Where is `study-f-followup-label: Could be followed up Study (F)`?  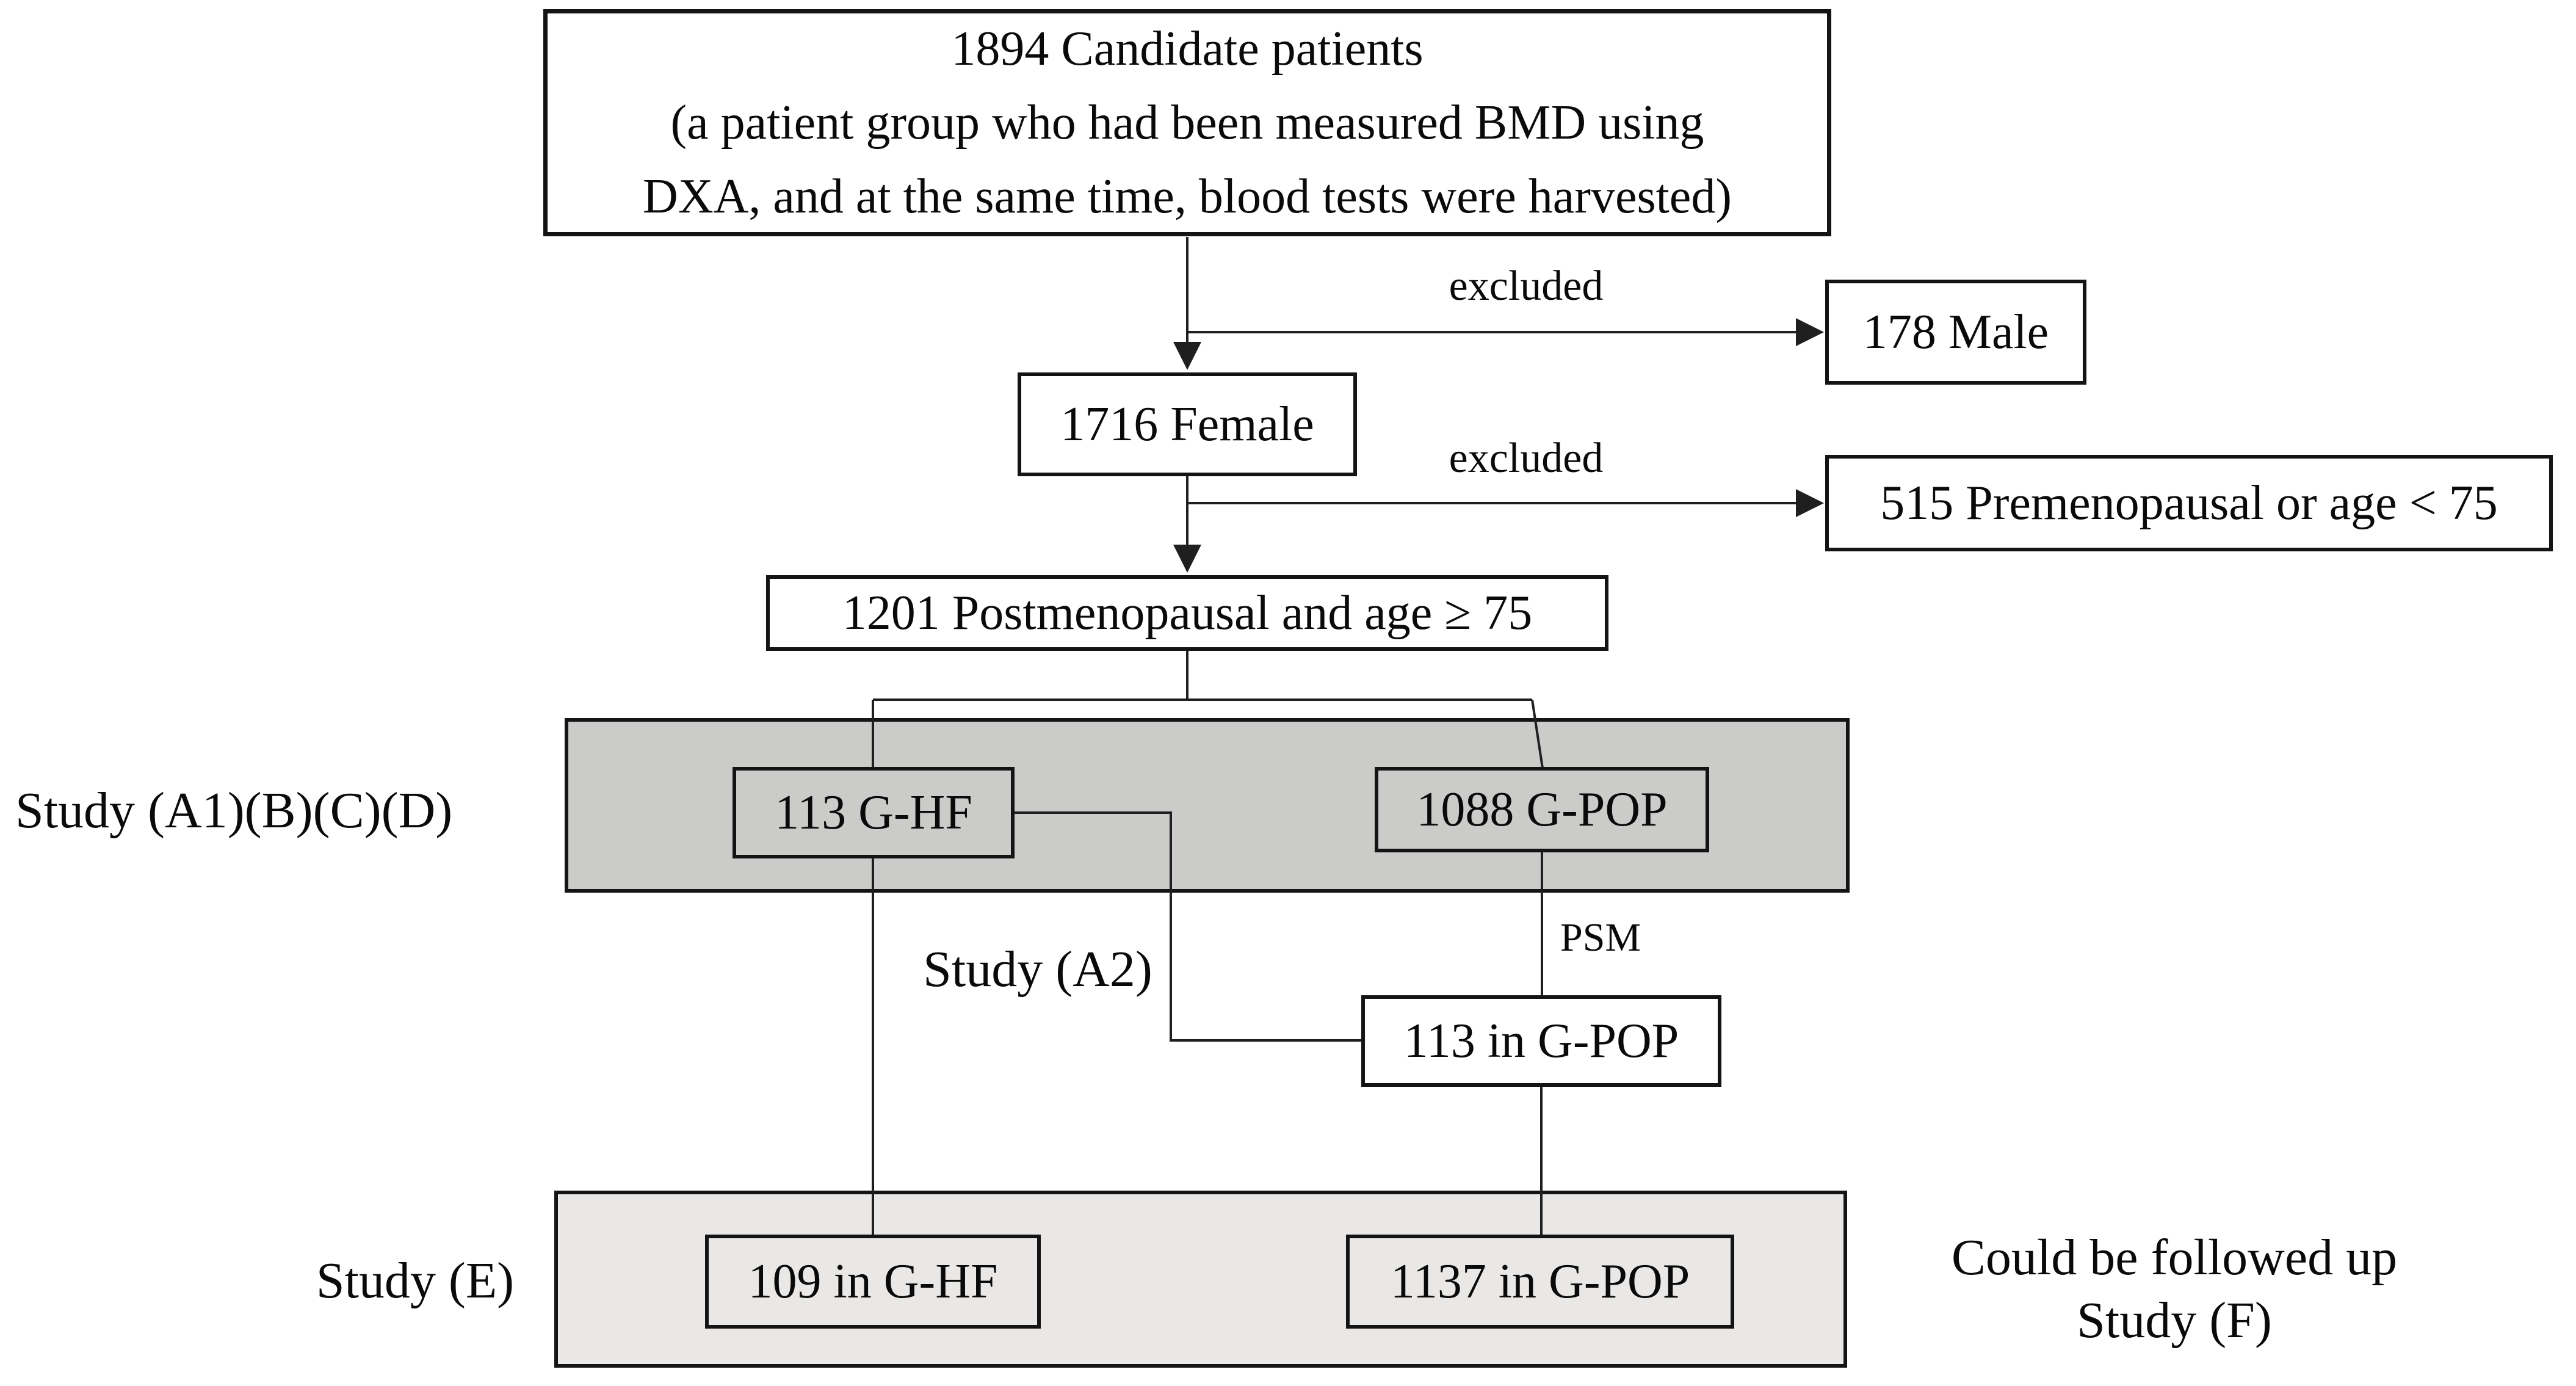
study-f-followup-label: Could be followed up Study (F) is located at coordinates (2174, 1289).